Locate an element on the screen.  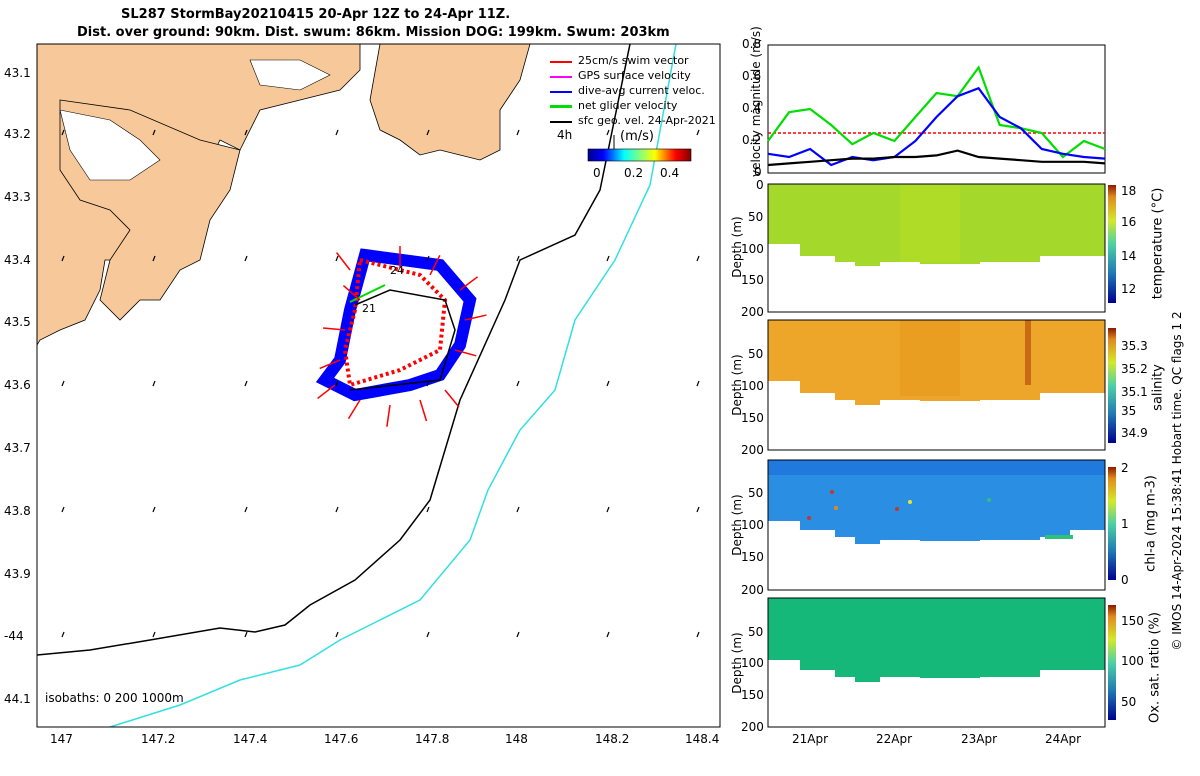
legend-label: net glider velocity is located at coordinates (628, 105).